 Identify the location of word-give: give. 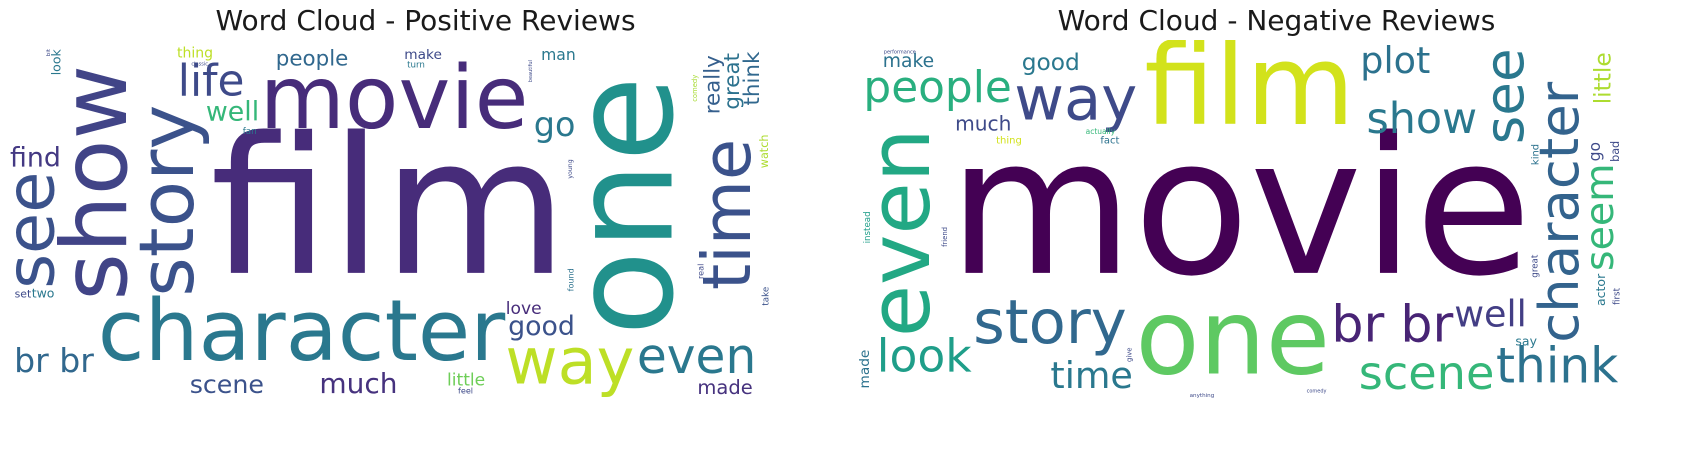
(1130, 355).